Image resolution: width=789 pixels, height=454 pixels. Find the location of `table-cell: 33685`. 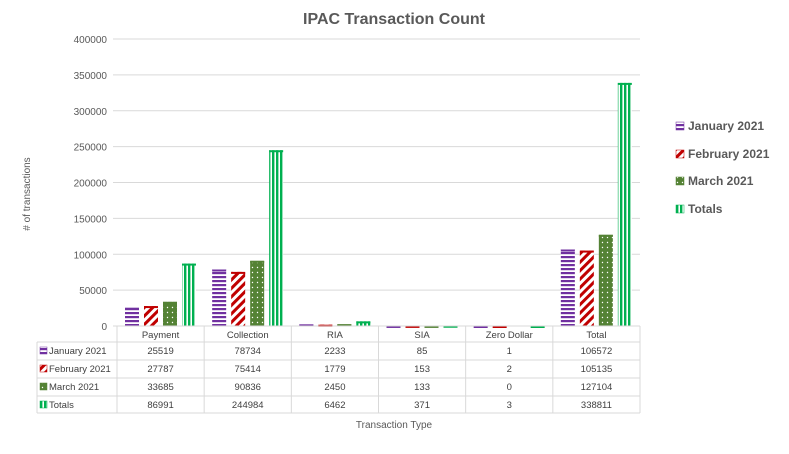

table-cell: 33685 is located at coordinates (160, 387).